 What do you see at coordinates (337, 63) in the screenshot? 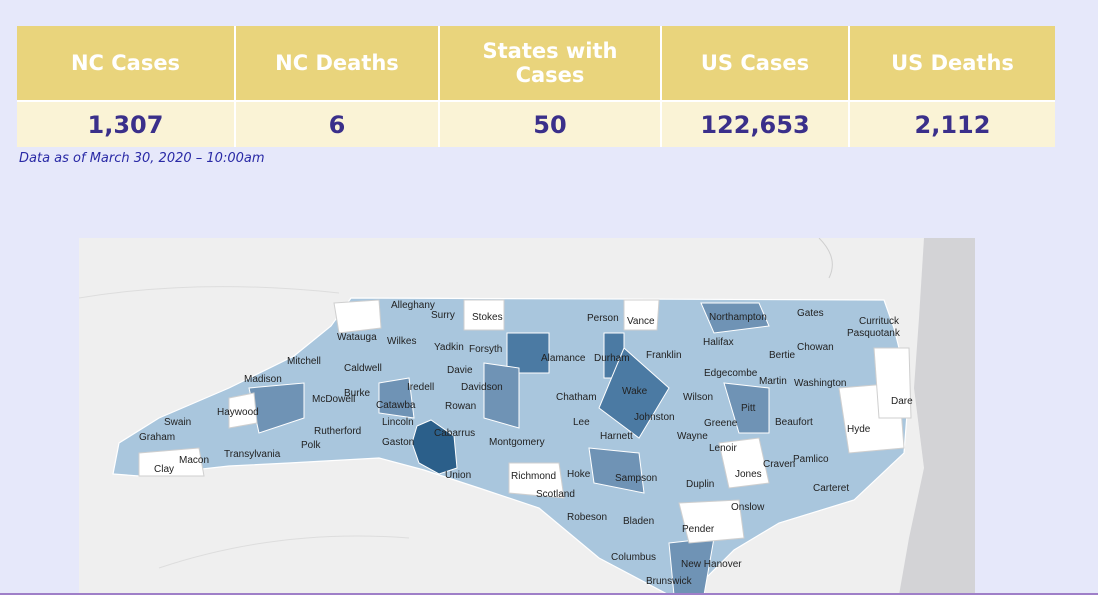
I see `nc-deaths-header: NC Deaths` at bounding box center [337, 63].